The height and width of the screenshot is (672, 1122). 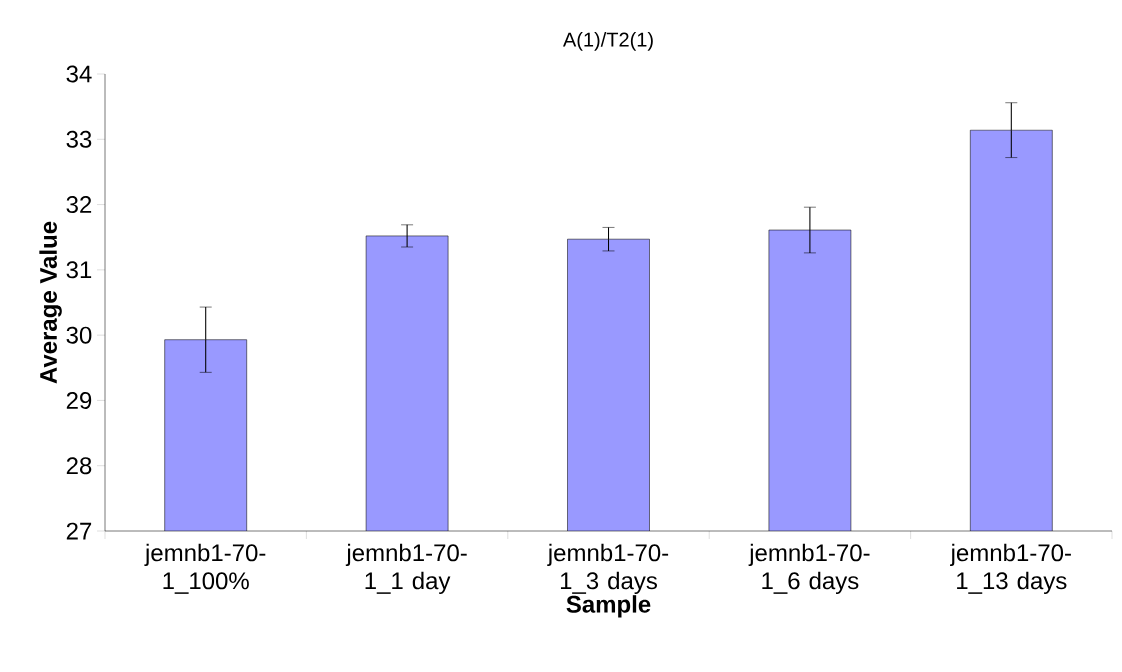 I want to click on chart-title: A(1)/T2(1), so click(x=607, y=41).